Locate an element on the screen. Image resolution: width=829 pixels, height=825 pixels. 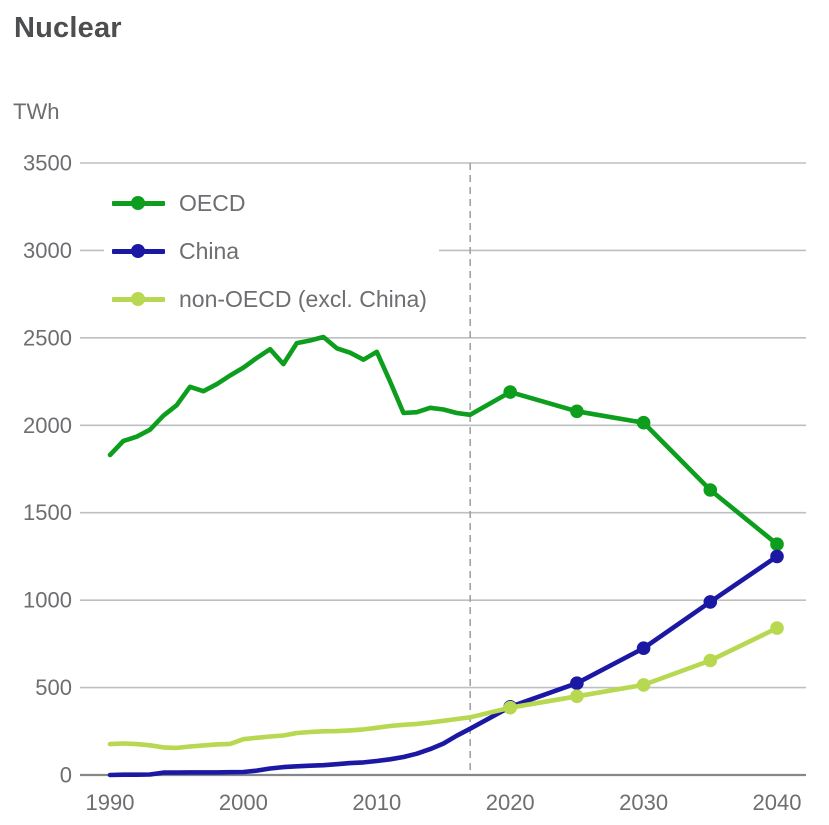
x-tick-label-2020: 2020 is located at coordinates (510, 802).